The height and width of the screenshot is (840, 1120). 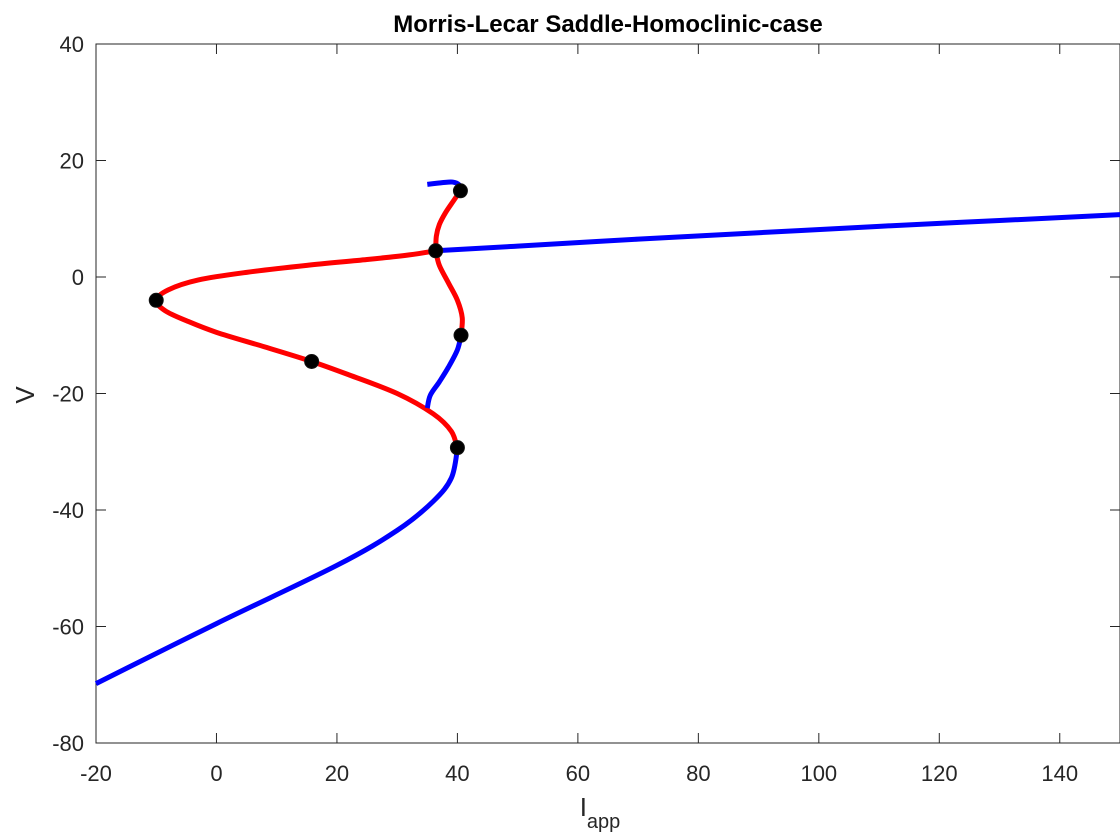 I want to click on x-tick-label: 40, so click(x=457, y=773).